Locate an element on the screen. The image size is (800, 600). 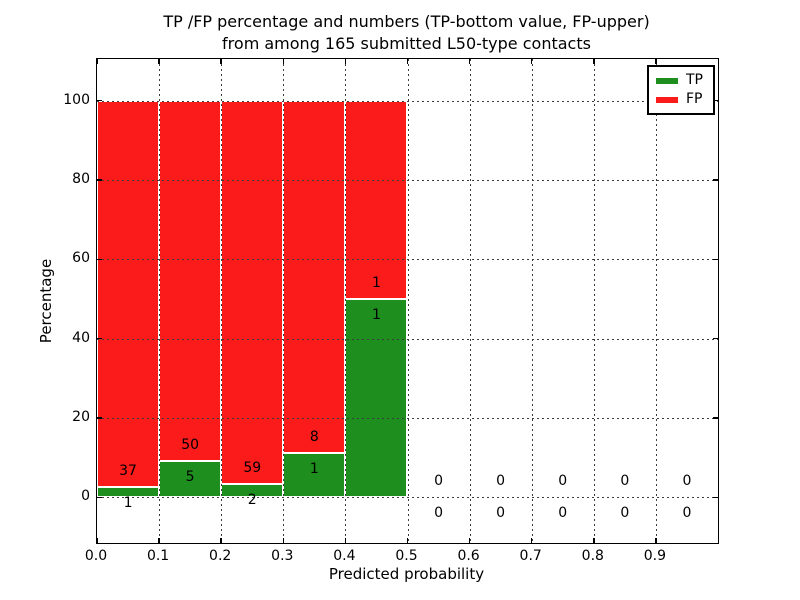
y-tick-label: 20 is located at coordinates (81, 417).